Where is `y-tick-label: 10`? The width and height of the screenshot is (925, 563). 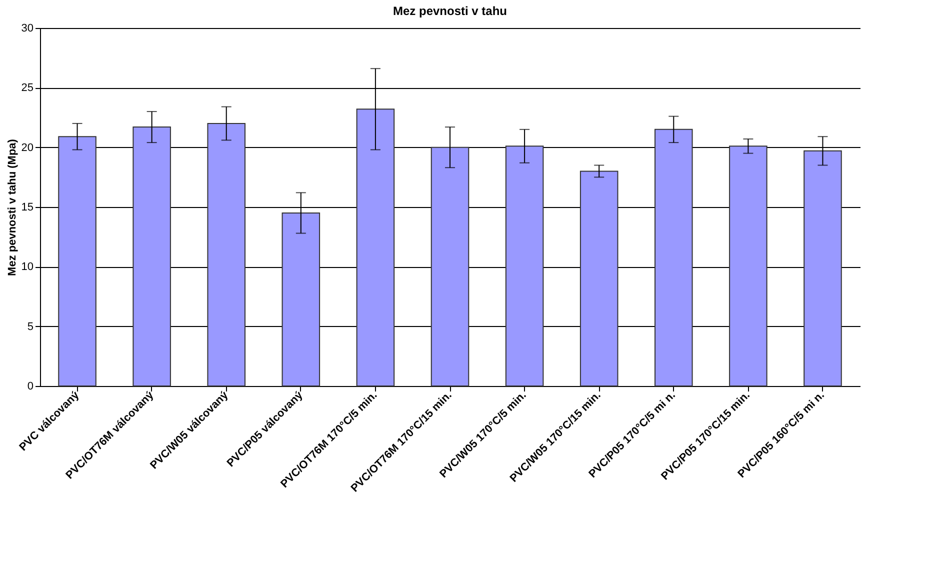
y-tick-label: 10 is located at coordinates (27, 267).